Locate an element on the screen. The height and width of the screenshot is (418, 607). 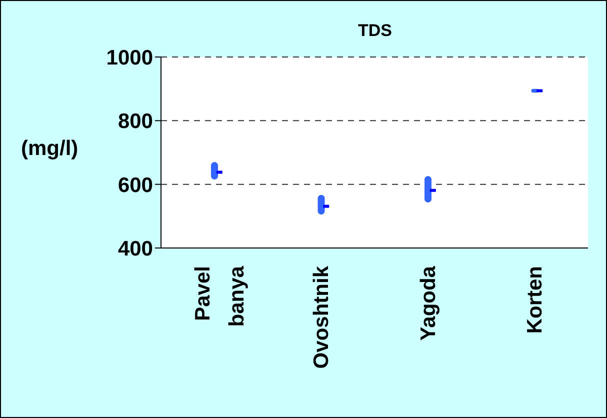
x-tick-label: Ovoshtnik is located at coordinates (322, 317).